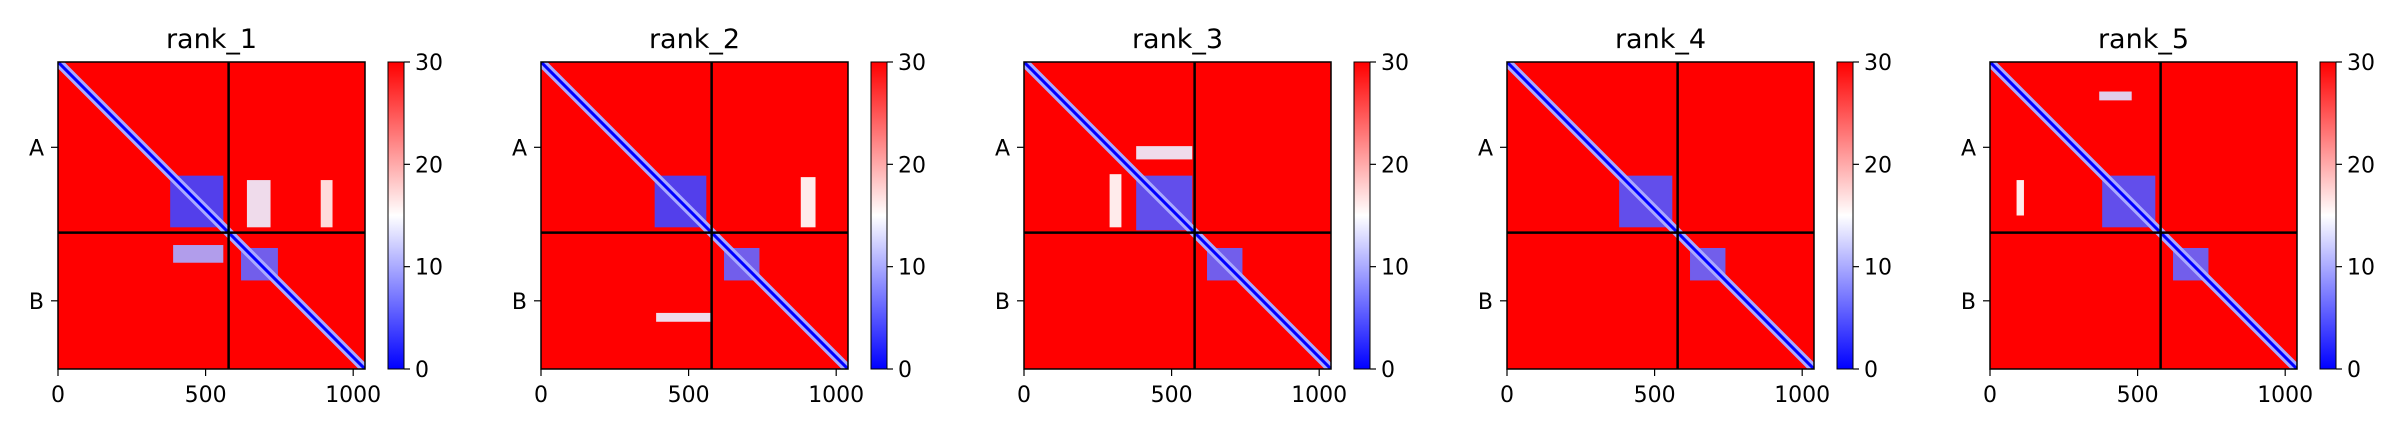  I want to click on panel-title: rank_2, so click(694, 39).